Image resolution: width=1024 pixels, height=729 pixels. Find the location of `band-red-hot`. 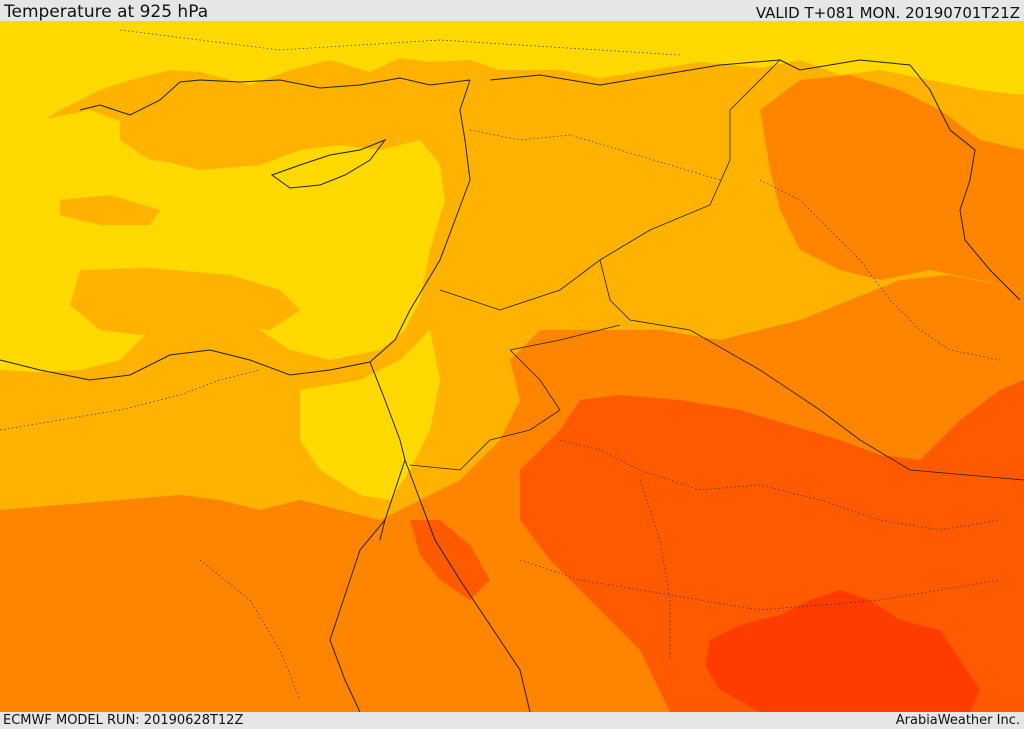

band-red-hot is located at coordinates (842, 651).